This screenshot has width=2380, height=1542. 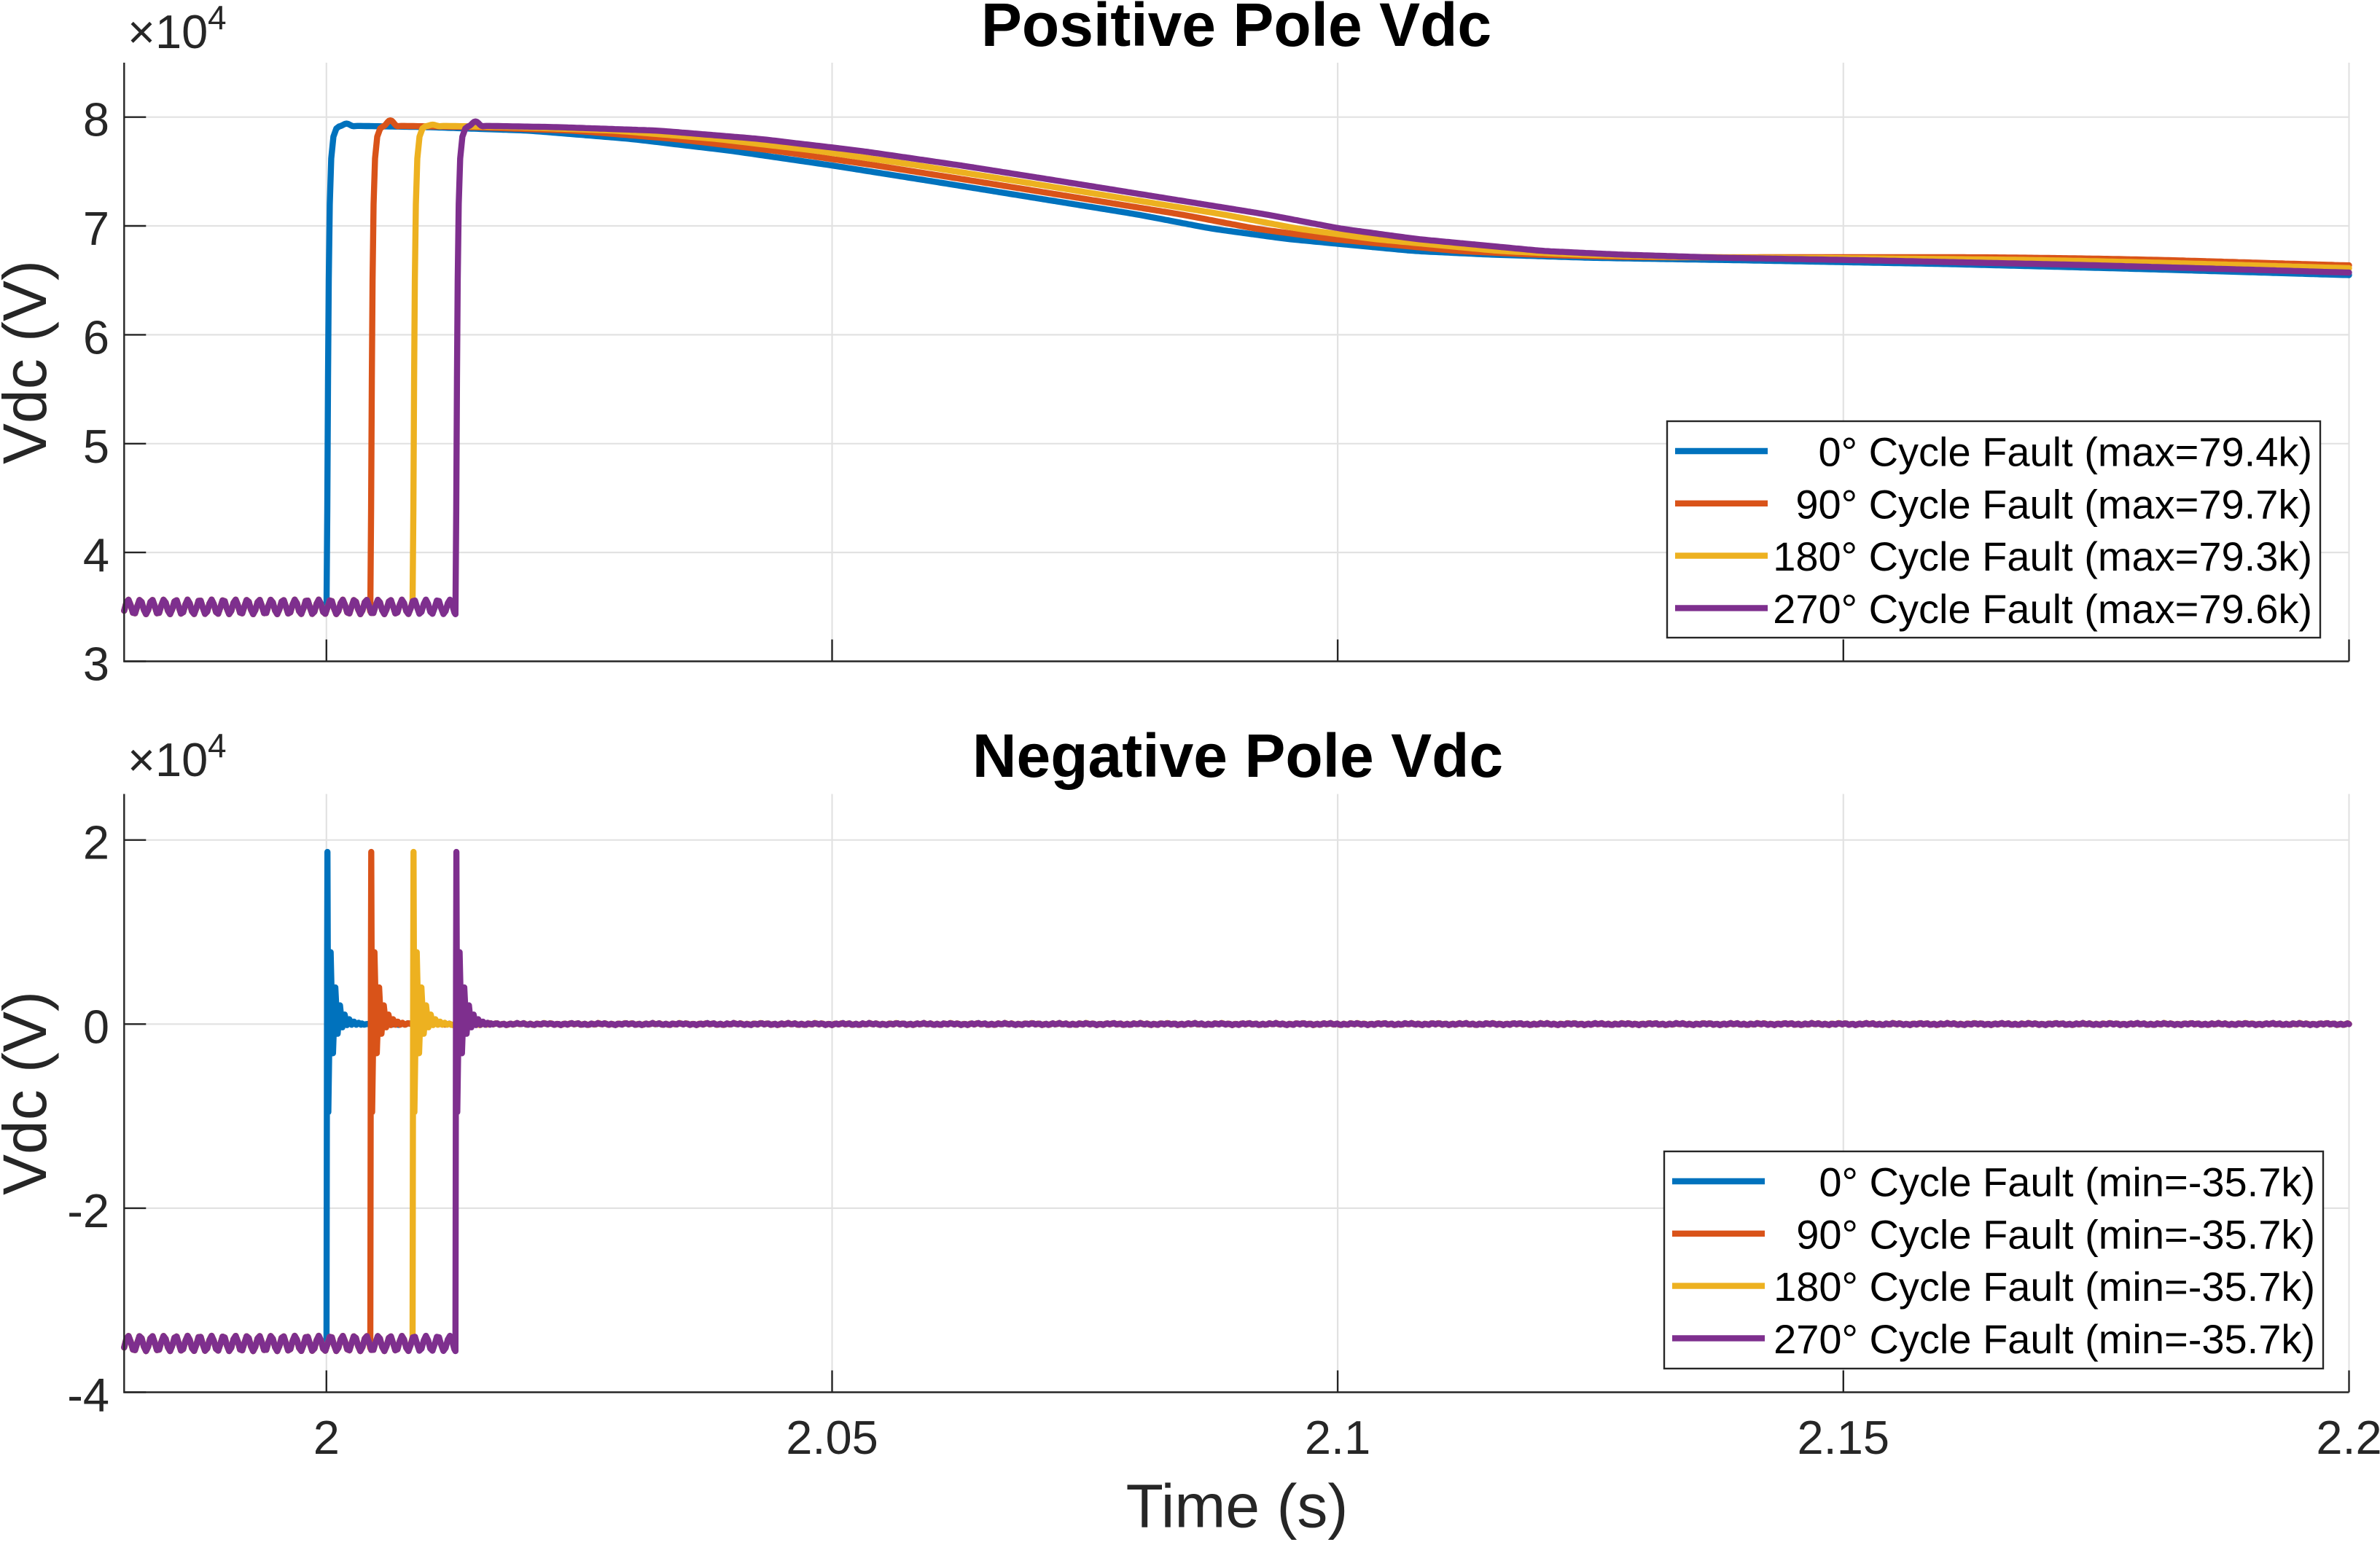 I want to click on svg-text: 8, so click(x=96, y=119).